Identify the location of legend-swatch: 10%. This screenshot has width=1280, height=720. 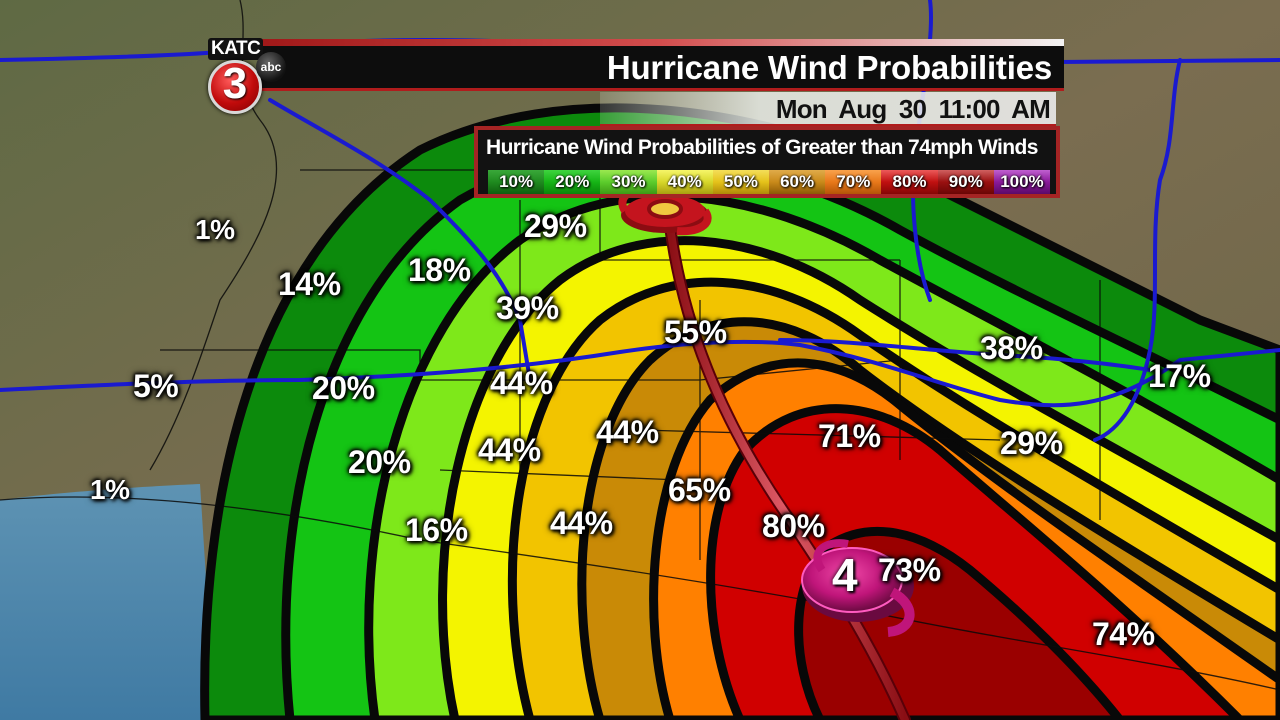
(516, 182).